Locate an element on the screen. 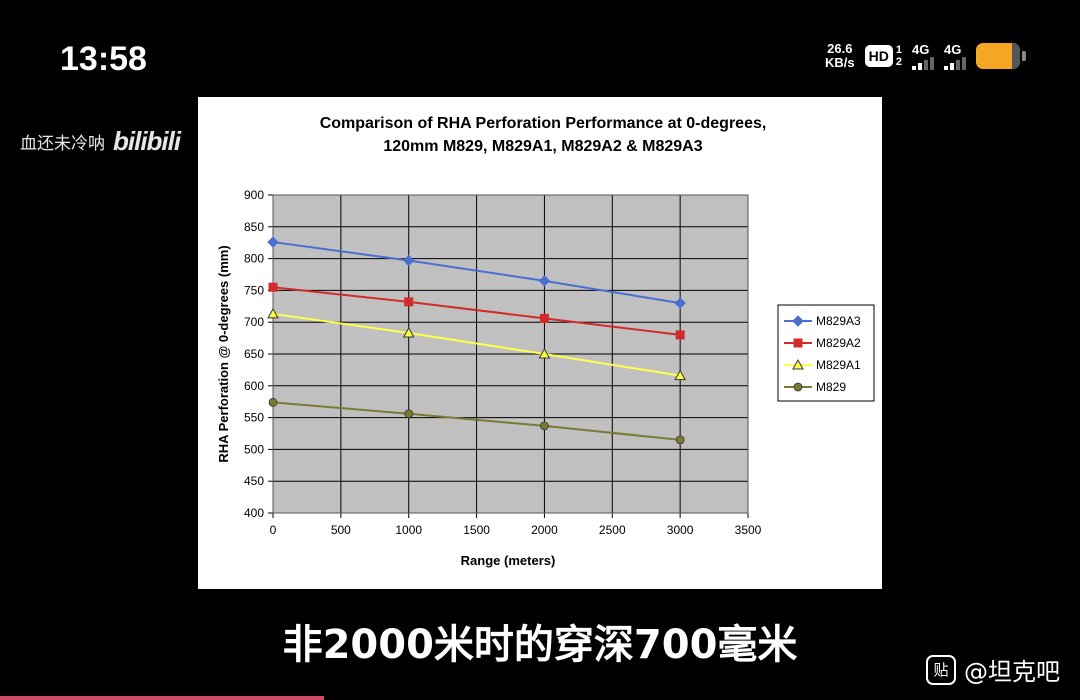 This screenshot has height=700, width=1080. video-subtitle: 非2000米时的穿深700毫米 is located at coordinates (540, 645).